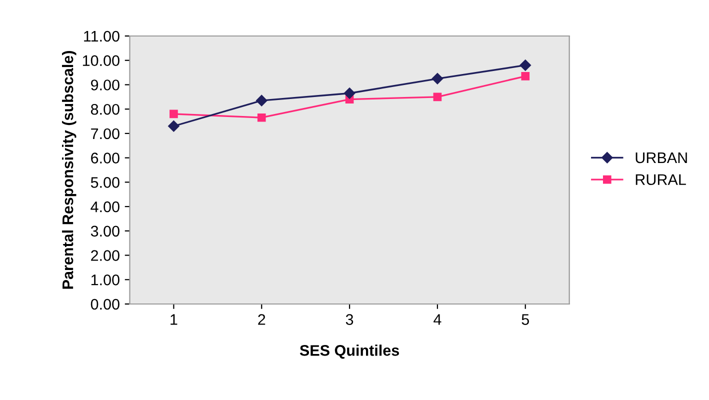  Describe the element at coordinates (438, 319) in the screenshot. I see `x-tick-label: 4` at that location.